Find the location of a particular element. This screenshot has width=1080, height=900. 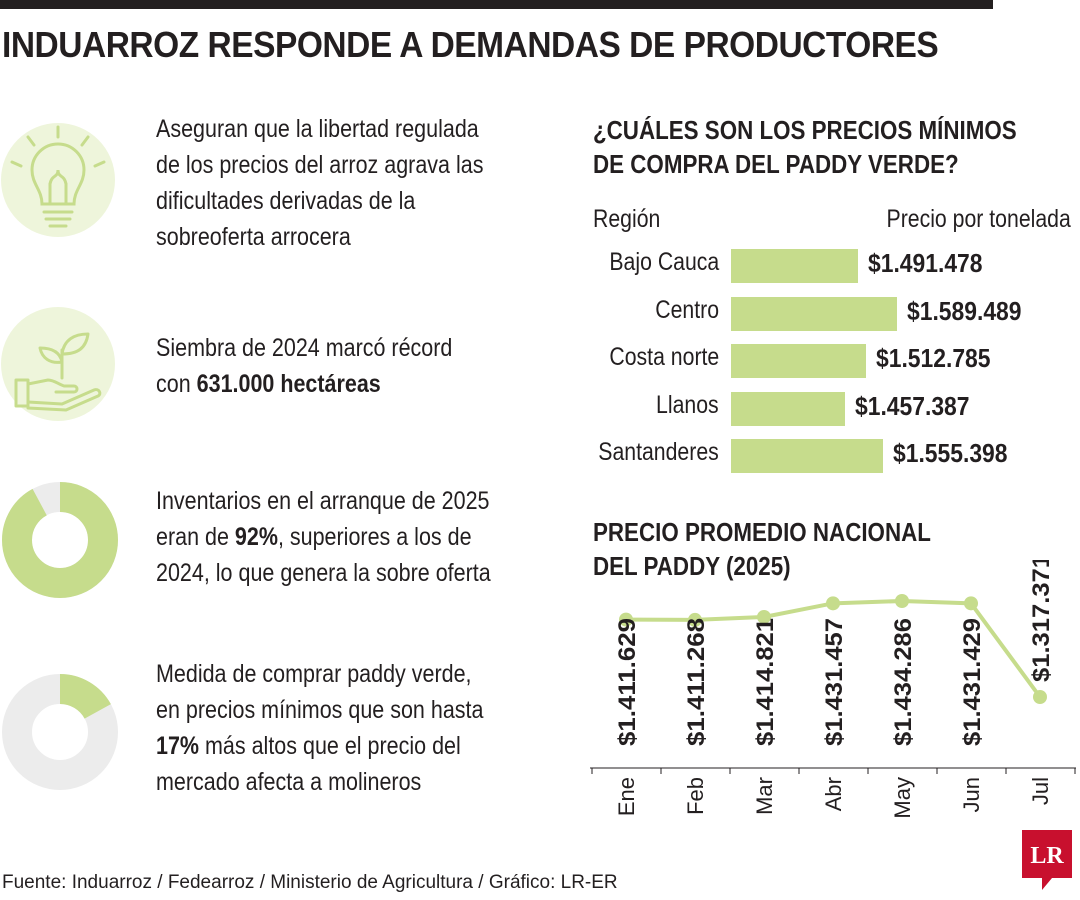

x-tick-label: Mar is located at coordinates (764, 796).